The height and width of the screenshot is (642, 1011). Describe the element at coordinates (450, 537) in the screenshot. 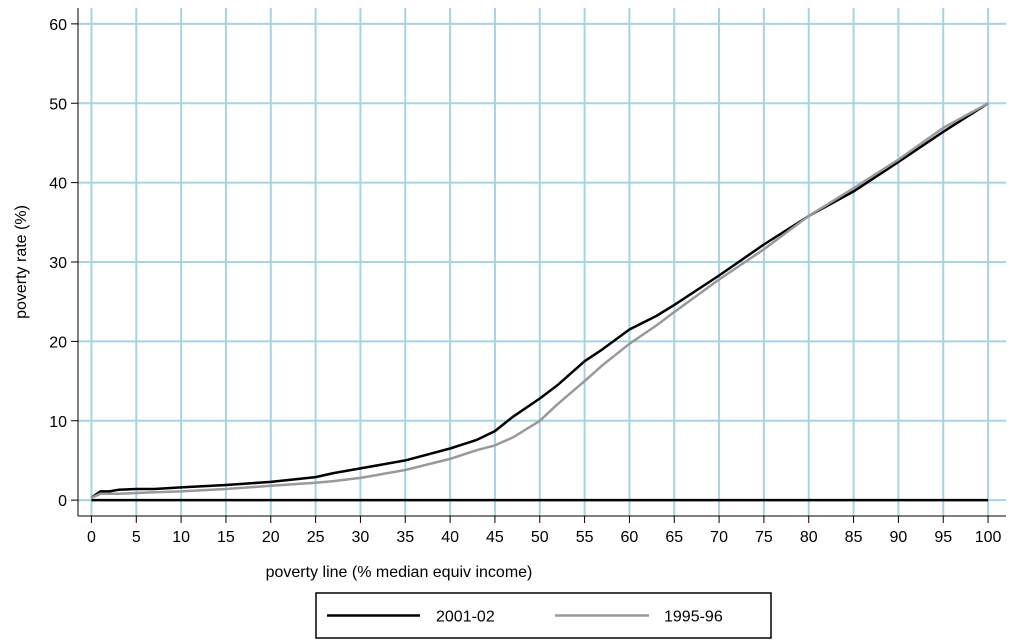

I see `x-tick-label: 40` at that location.